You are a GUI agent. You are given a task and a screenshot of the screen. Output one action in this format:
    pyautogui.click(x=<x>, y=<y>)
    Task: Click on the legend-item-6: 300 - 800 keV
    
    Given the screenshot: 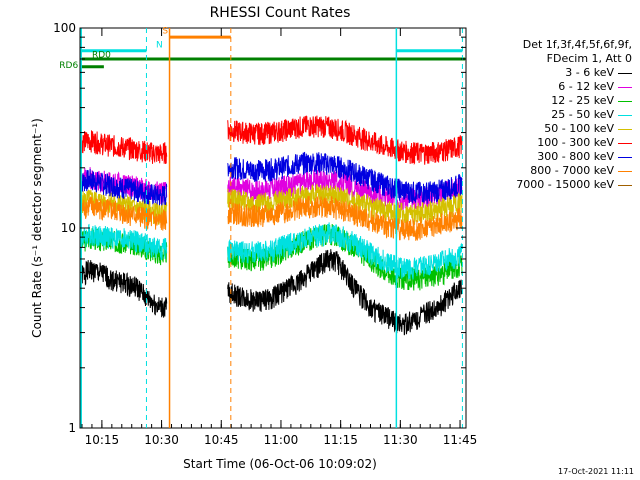 What is the action you would take?
    pyautogui.click(x=555, y=157)
    